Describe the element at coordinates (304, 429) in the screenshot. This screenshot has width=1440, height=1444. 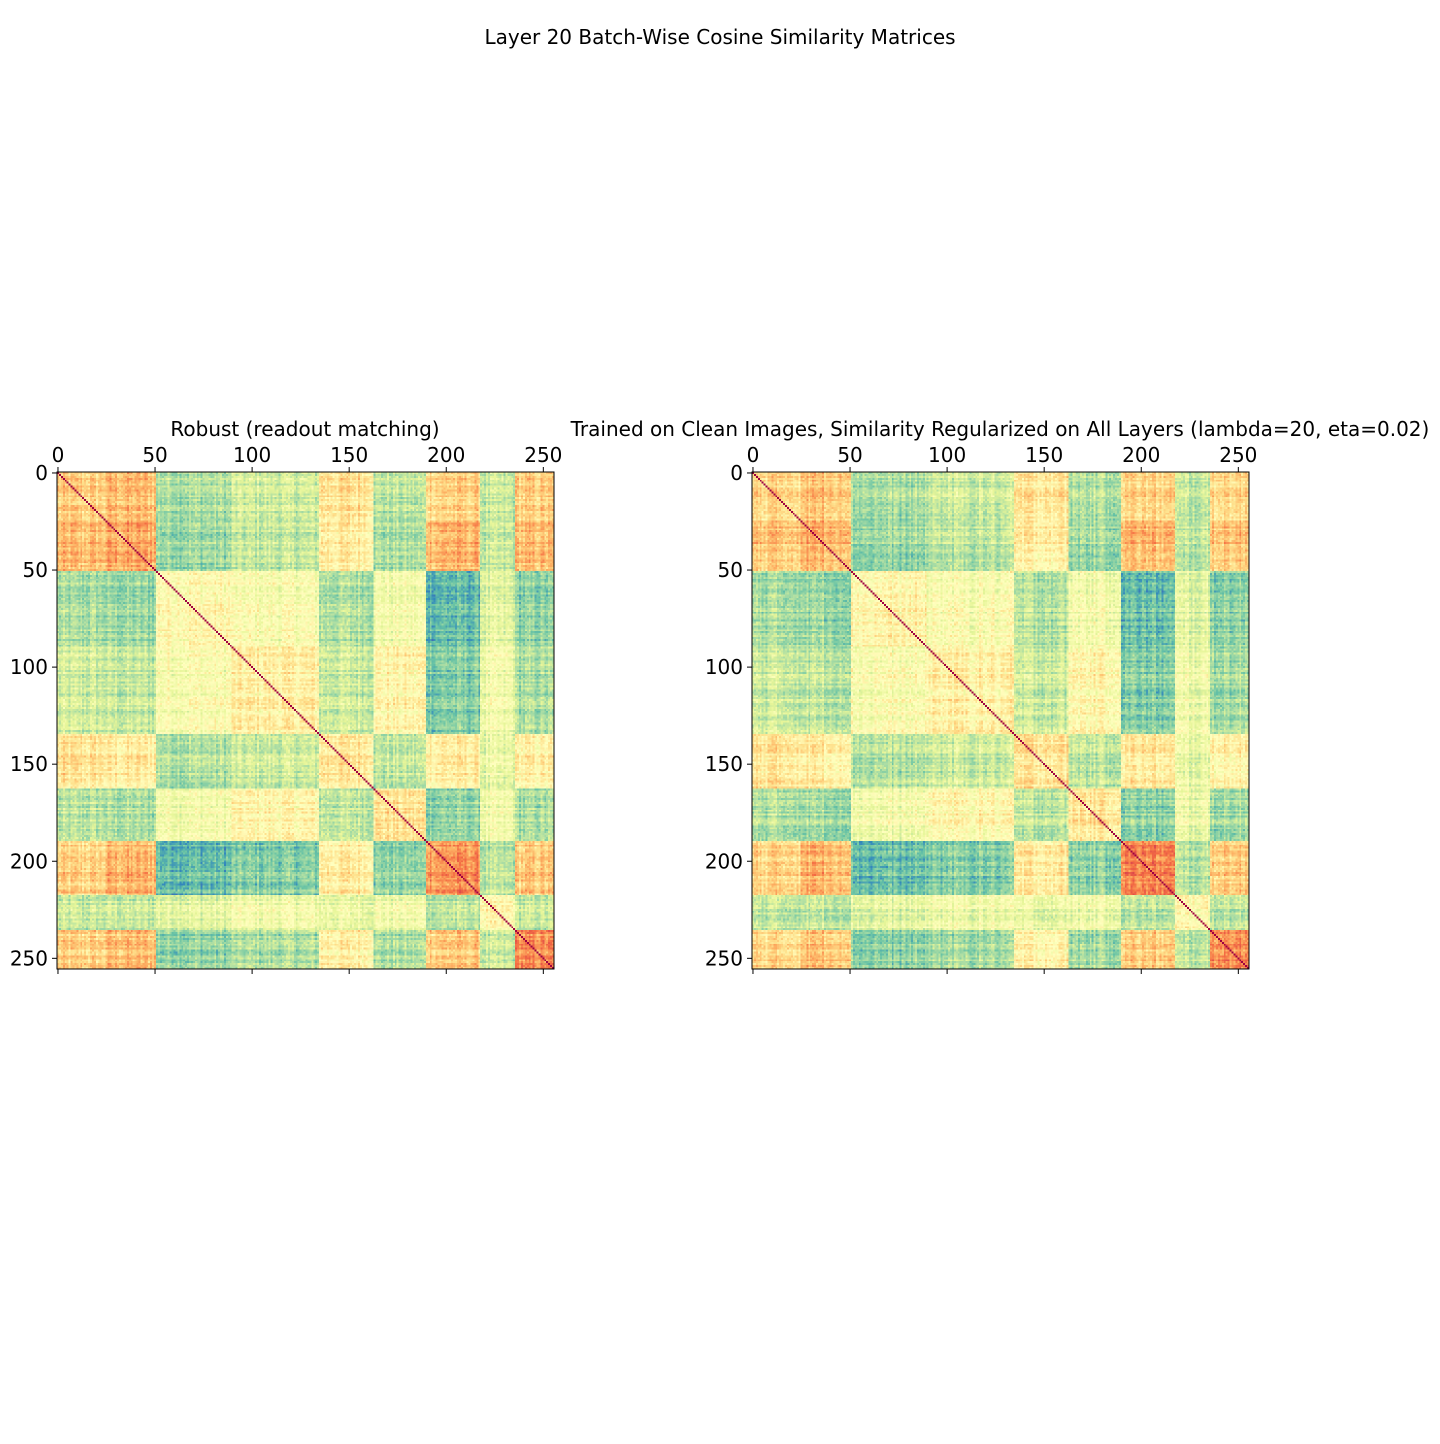
I see `panel-title: Robust (readout matching)` at that location.